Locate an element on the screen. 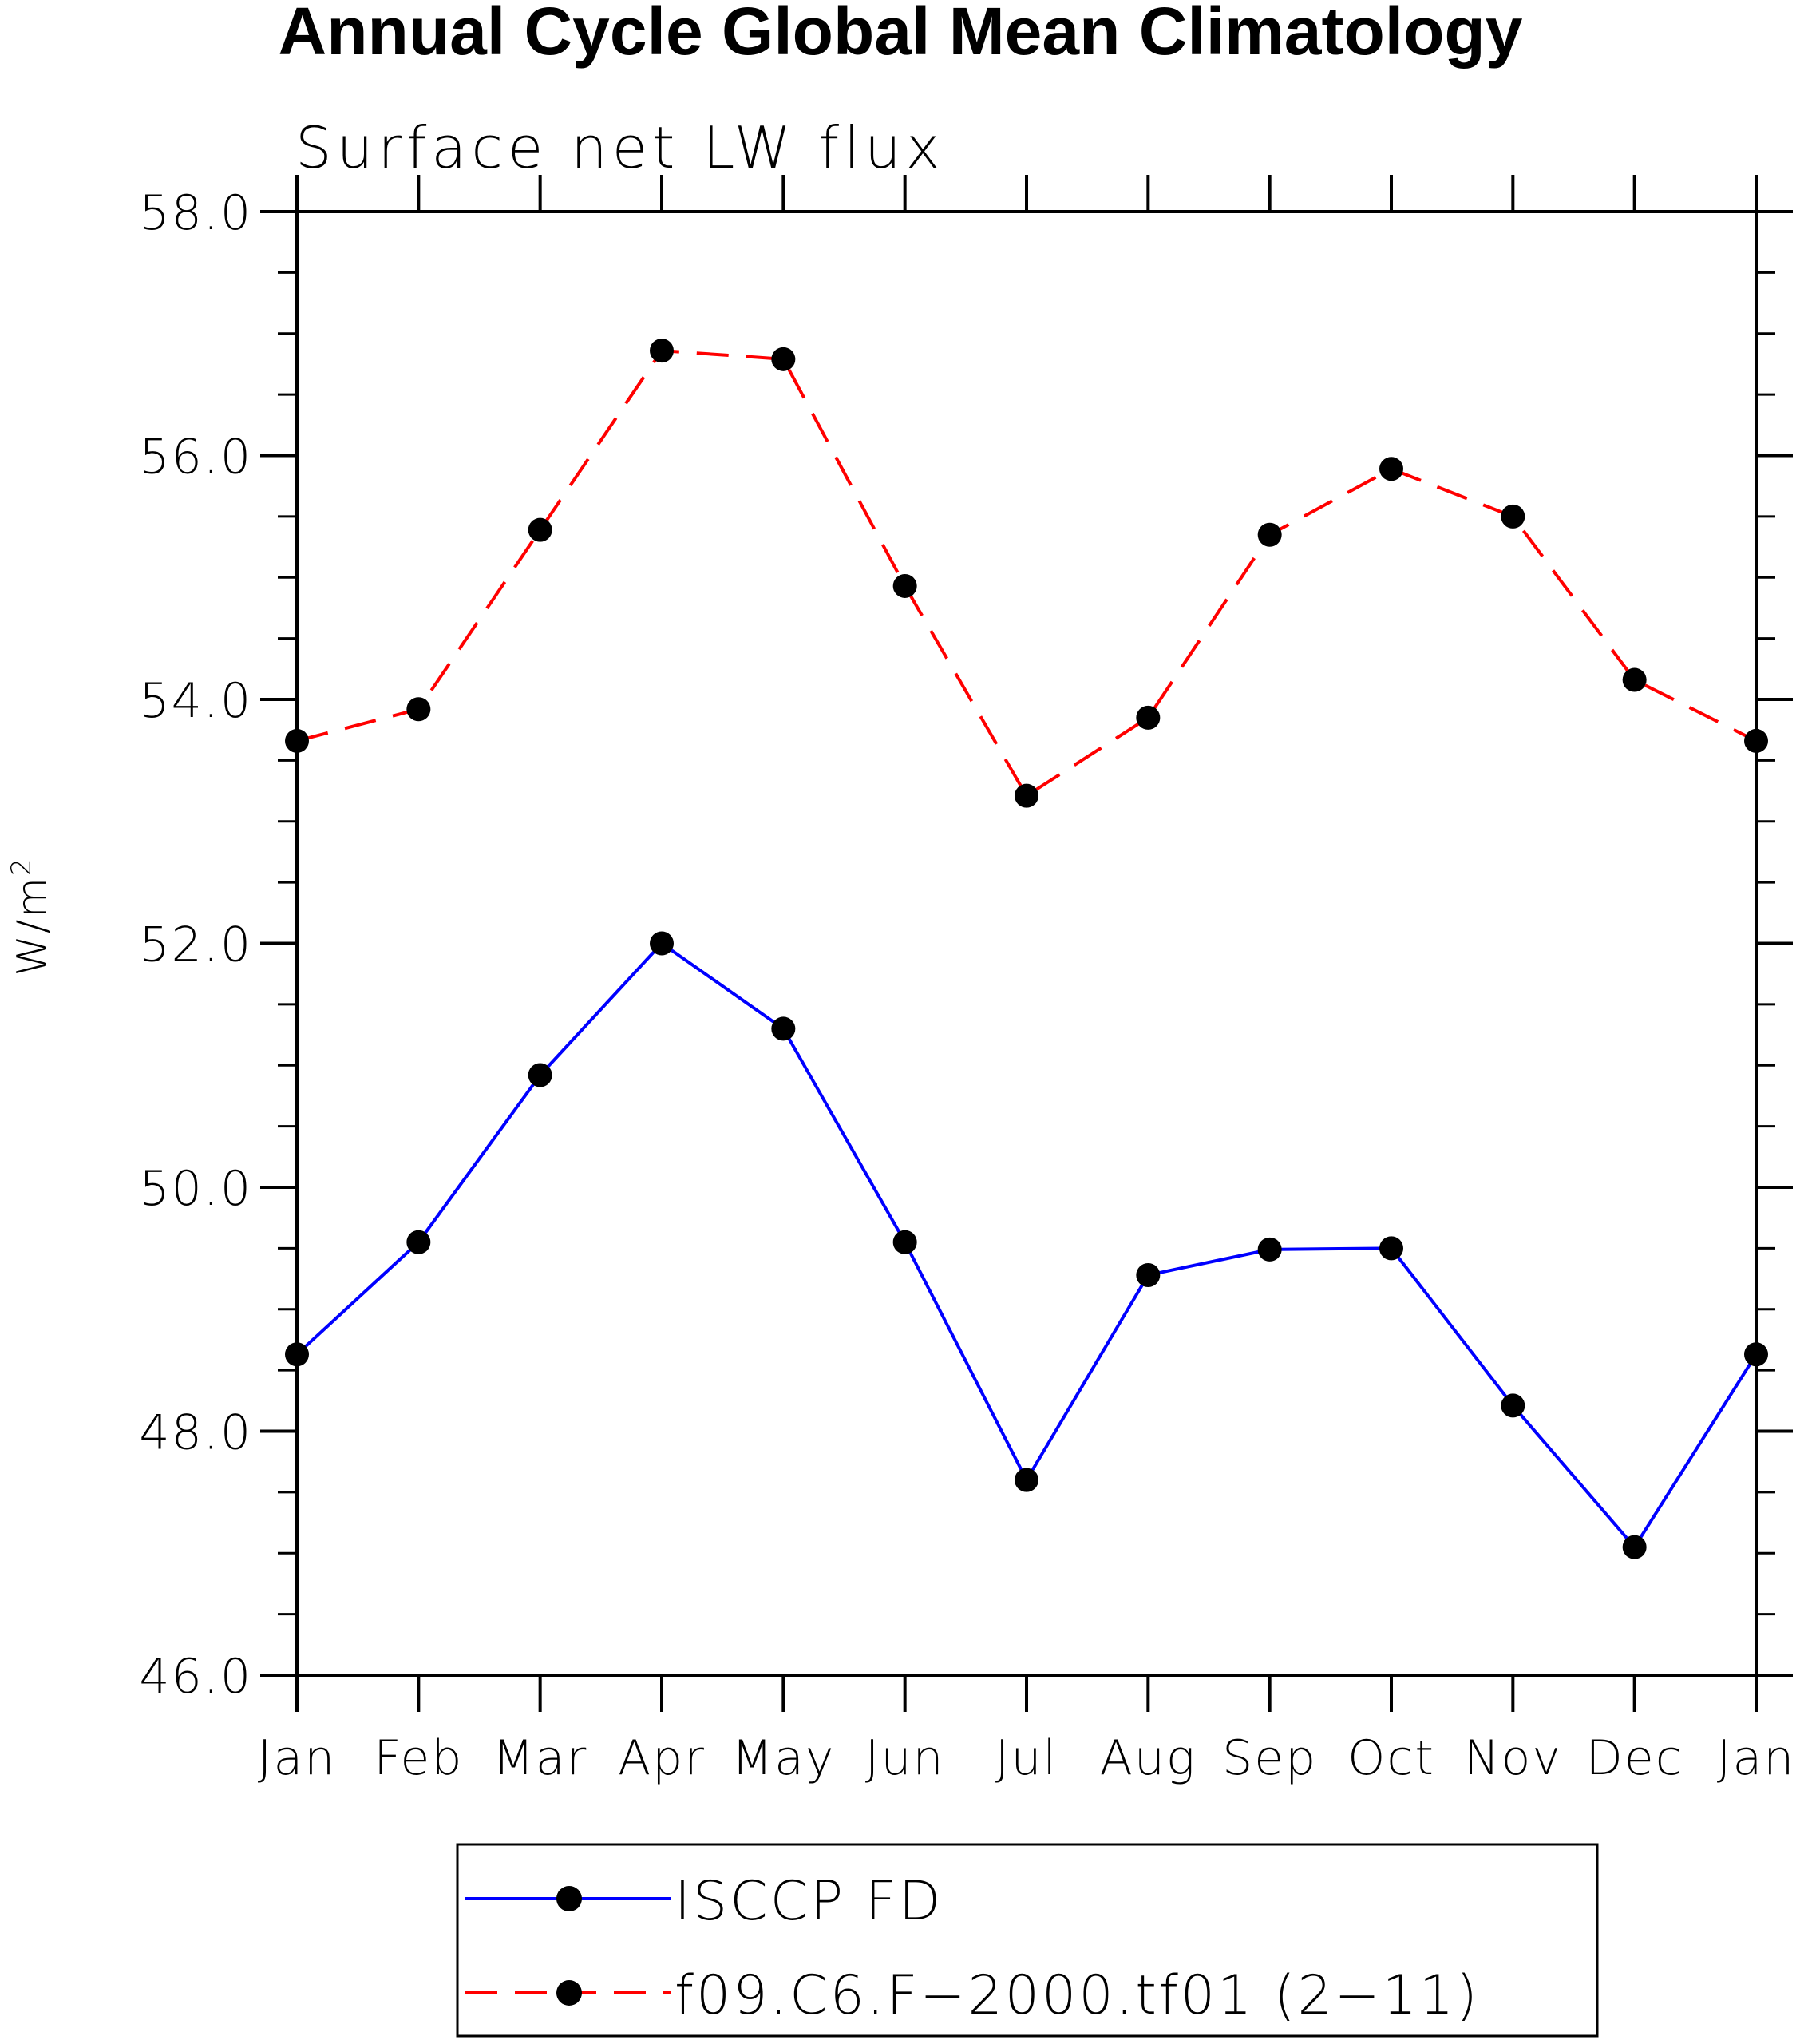 The height and width of the screenshot is (2044, 1804). y-tick-label: 48.0 is located at coordinates (195, 1433).